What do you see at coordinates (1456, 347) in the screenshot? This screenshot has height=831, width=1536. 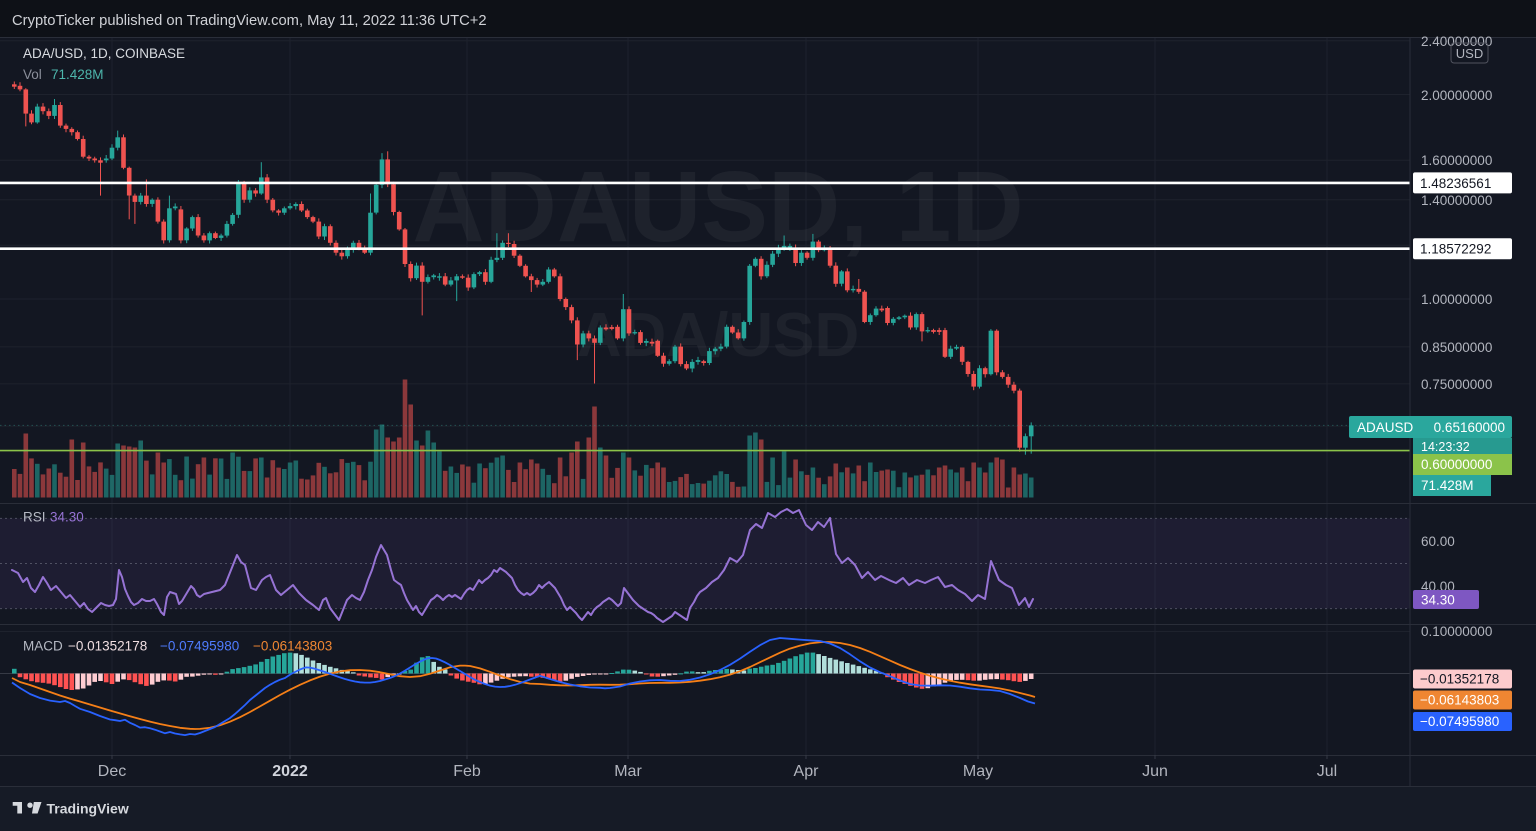 I see `svg-text: 0.85000000` at bounding box center [1456, 347].